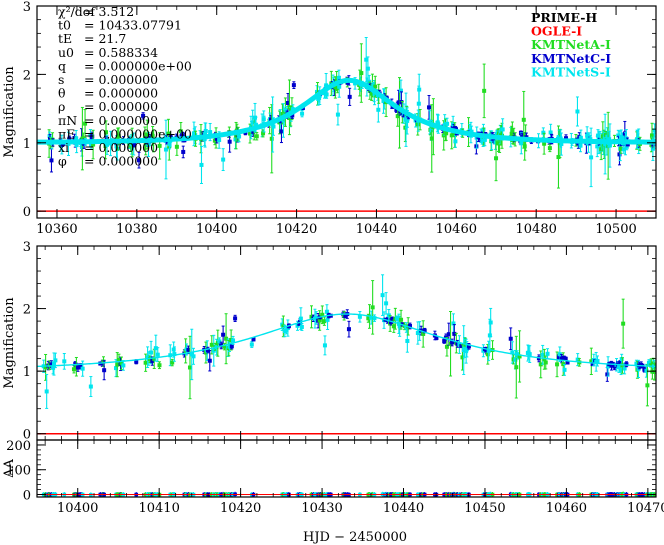  I want to click on x-tick-label: 10420, so click(296, 229).